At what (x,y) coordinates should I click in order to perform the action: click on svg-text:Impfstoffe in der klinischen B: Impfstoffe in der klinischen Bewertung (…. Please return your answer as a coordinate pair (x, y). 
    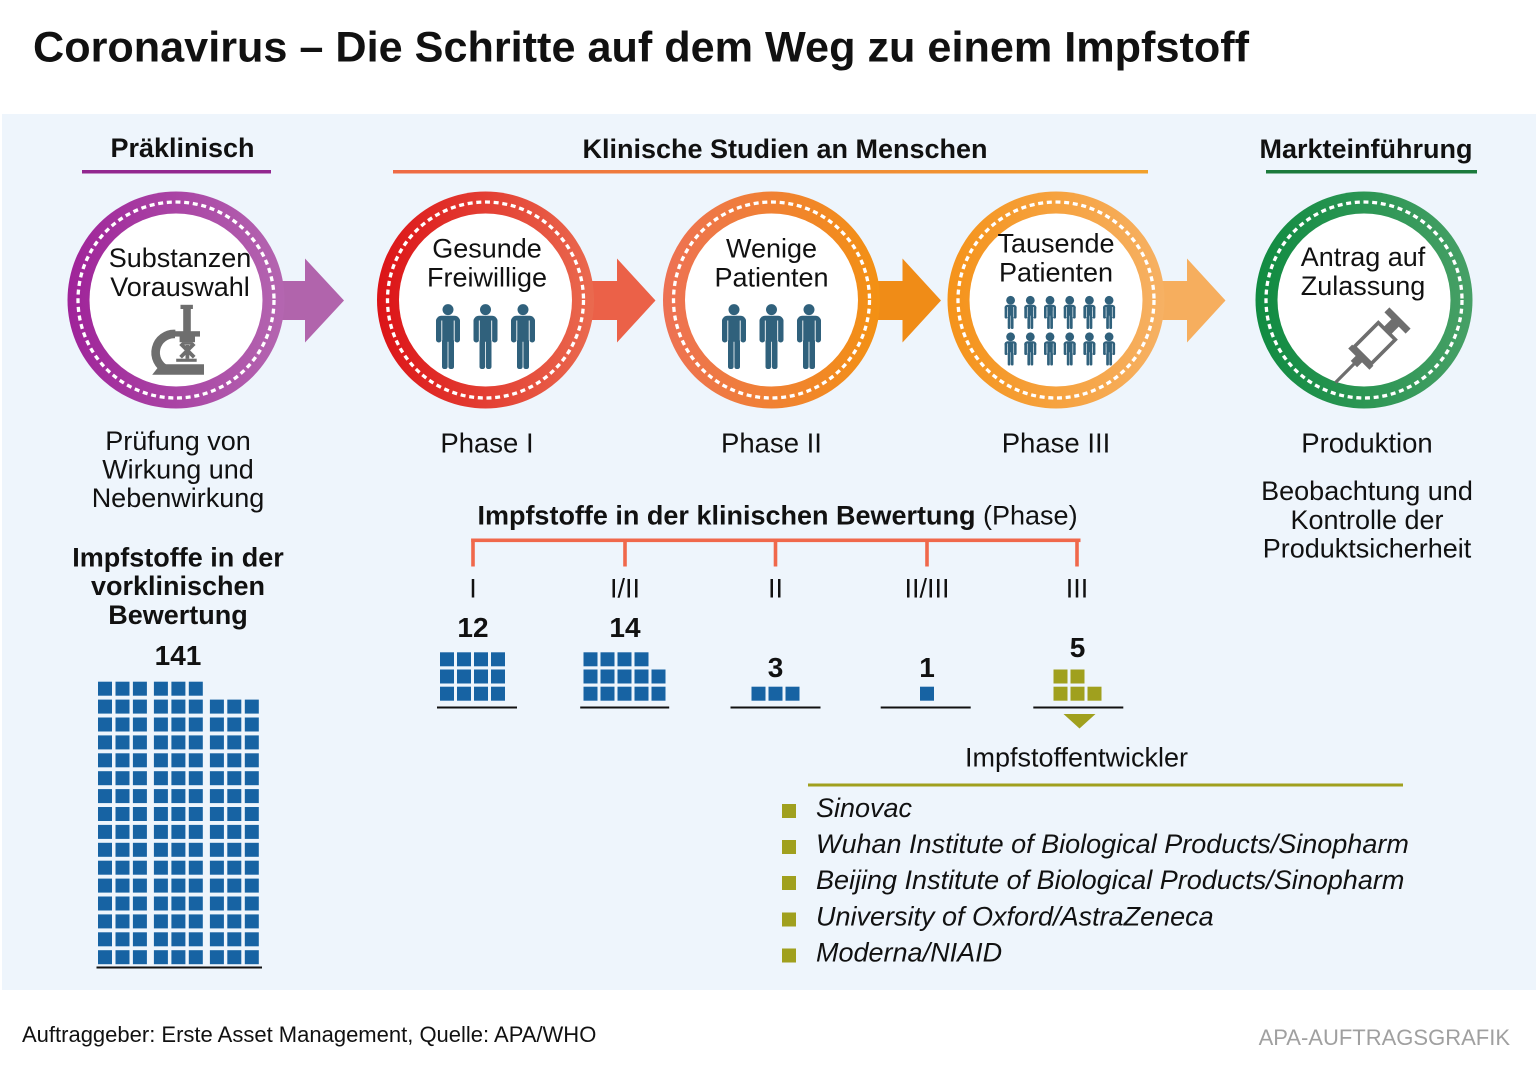
    Looking at the image, I should click on (777, 516).